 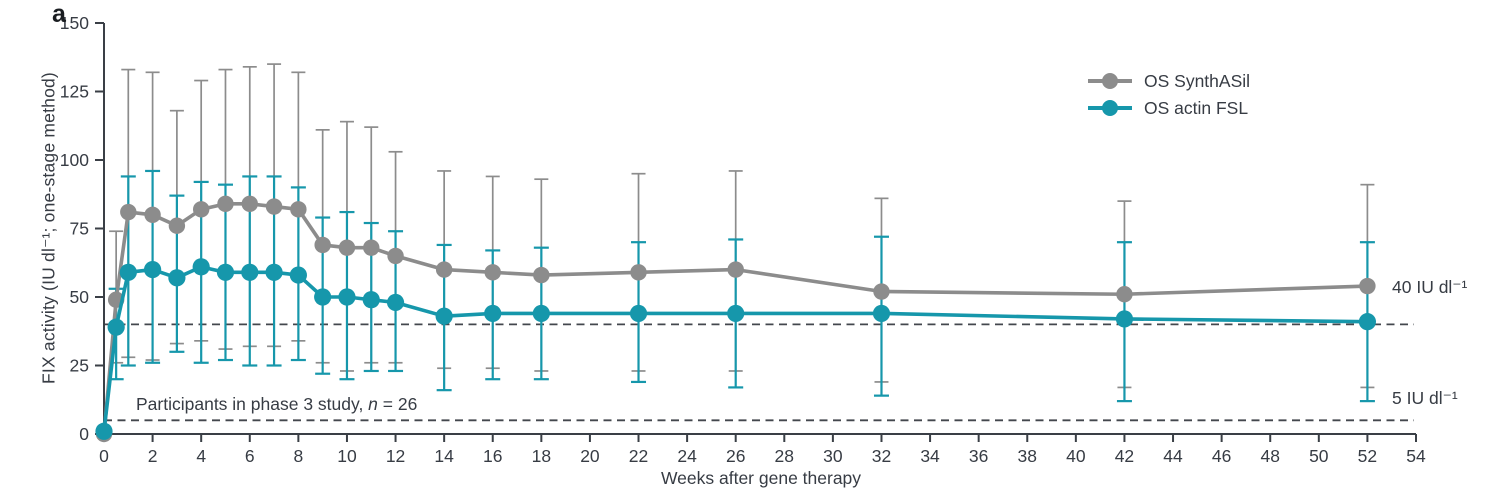 I want to click on x-tick-label: 38, so click(x=1027, y=456).